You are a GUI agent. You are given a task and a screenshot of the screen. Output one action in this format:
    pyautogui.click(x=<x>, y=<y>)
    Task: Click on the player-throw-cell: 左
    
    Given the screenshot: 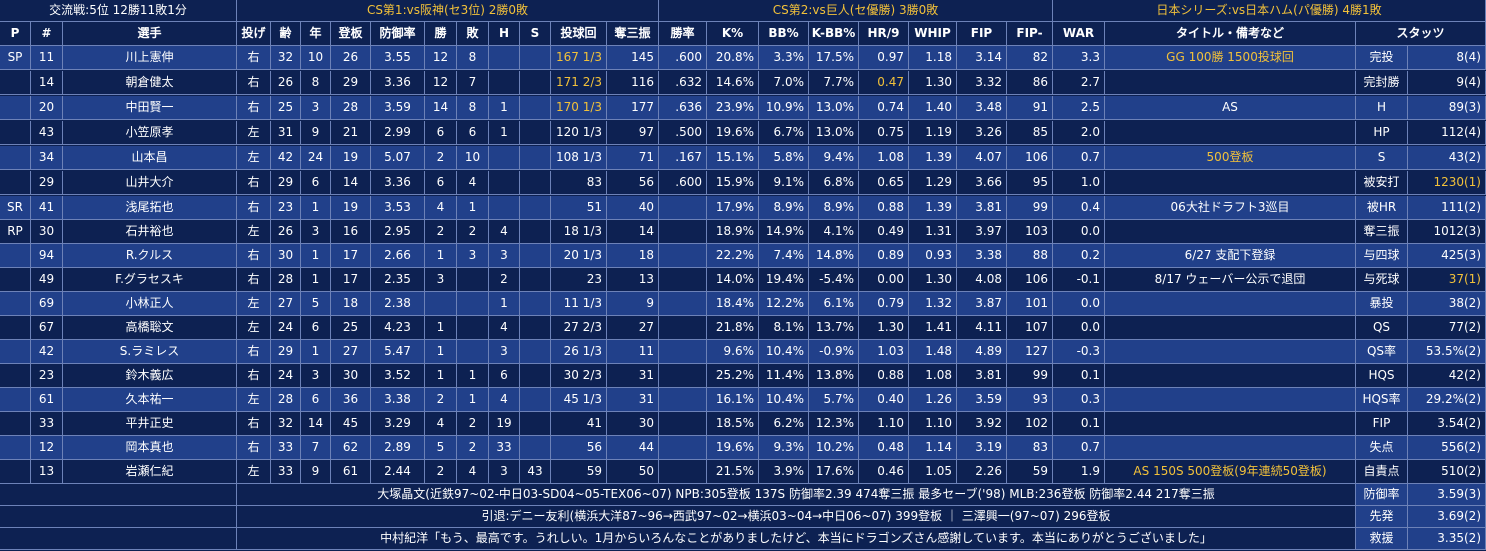 What is the action you would take?
    pyautogui.click(x=254, y=400)
    